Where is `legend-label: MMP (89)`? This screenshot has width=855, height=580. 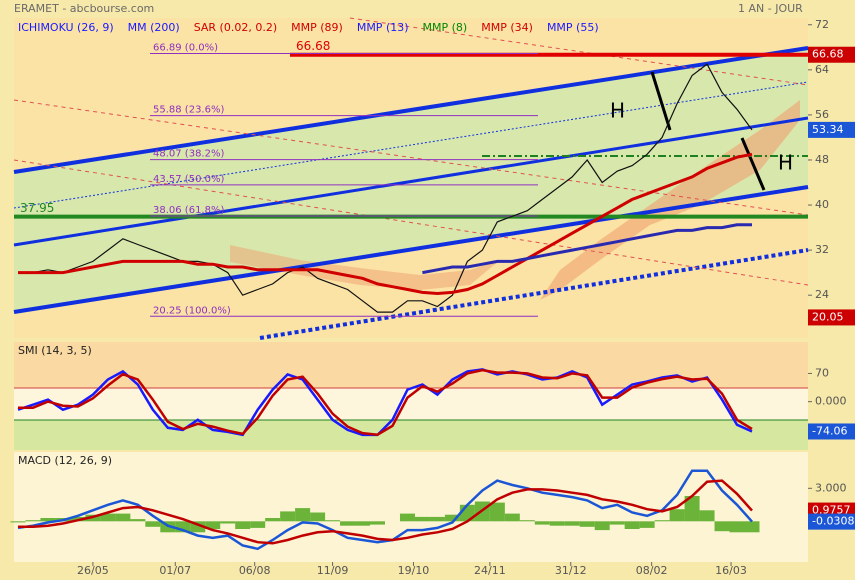 legend-label: MMP (89) is located at coordinates (317, 27).